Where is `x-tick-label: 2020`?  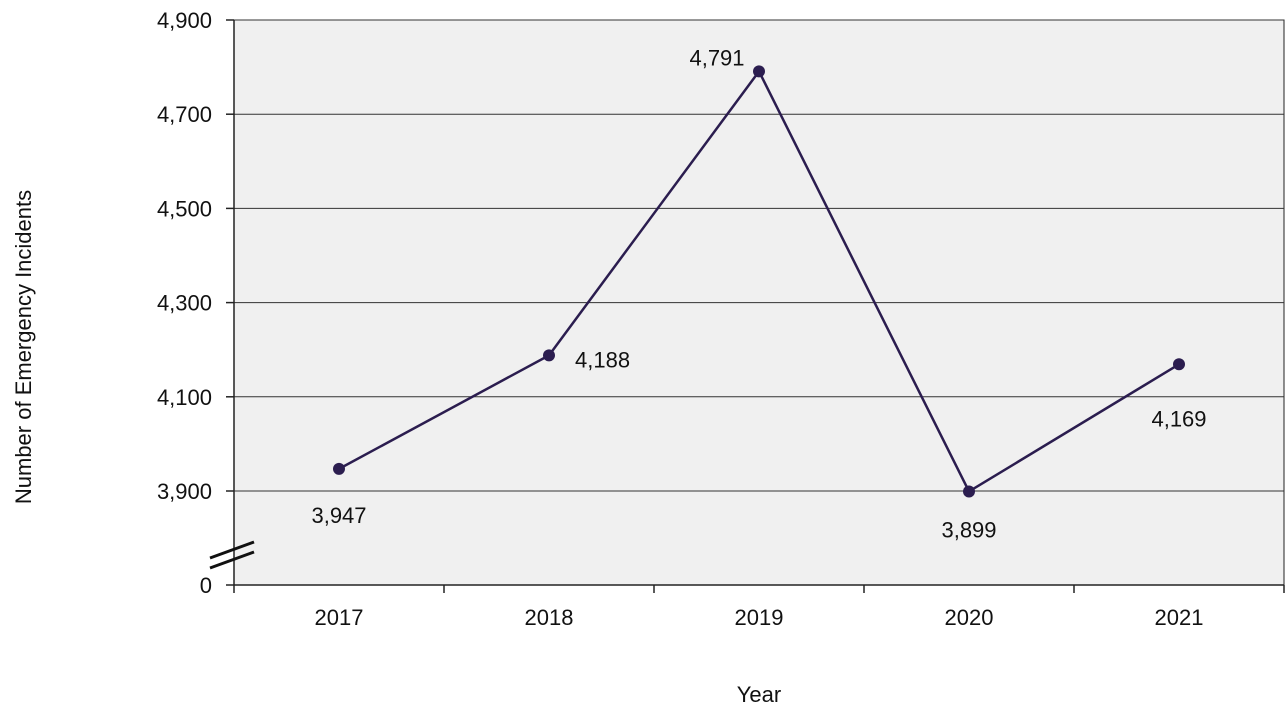
x-tick-label: 2020 is located at coordinates (969, 617).